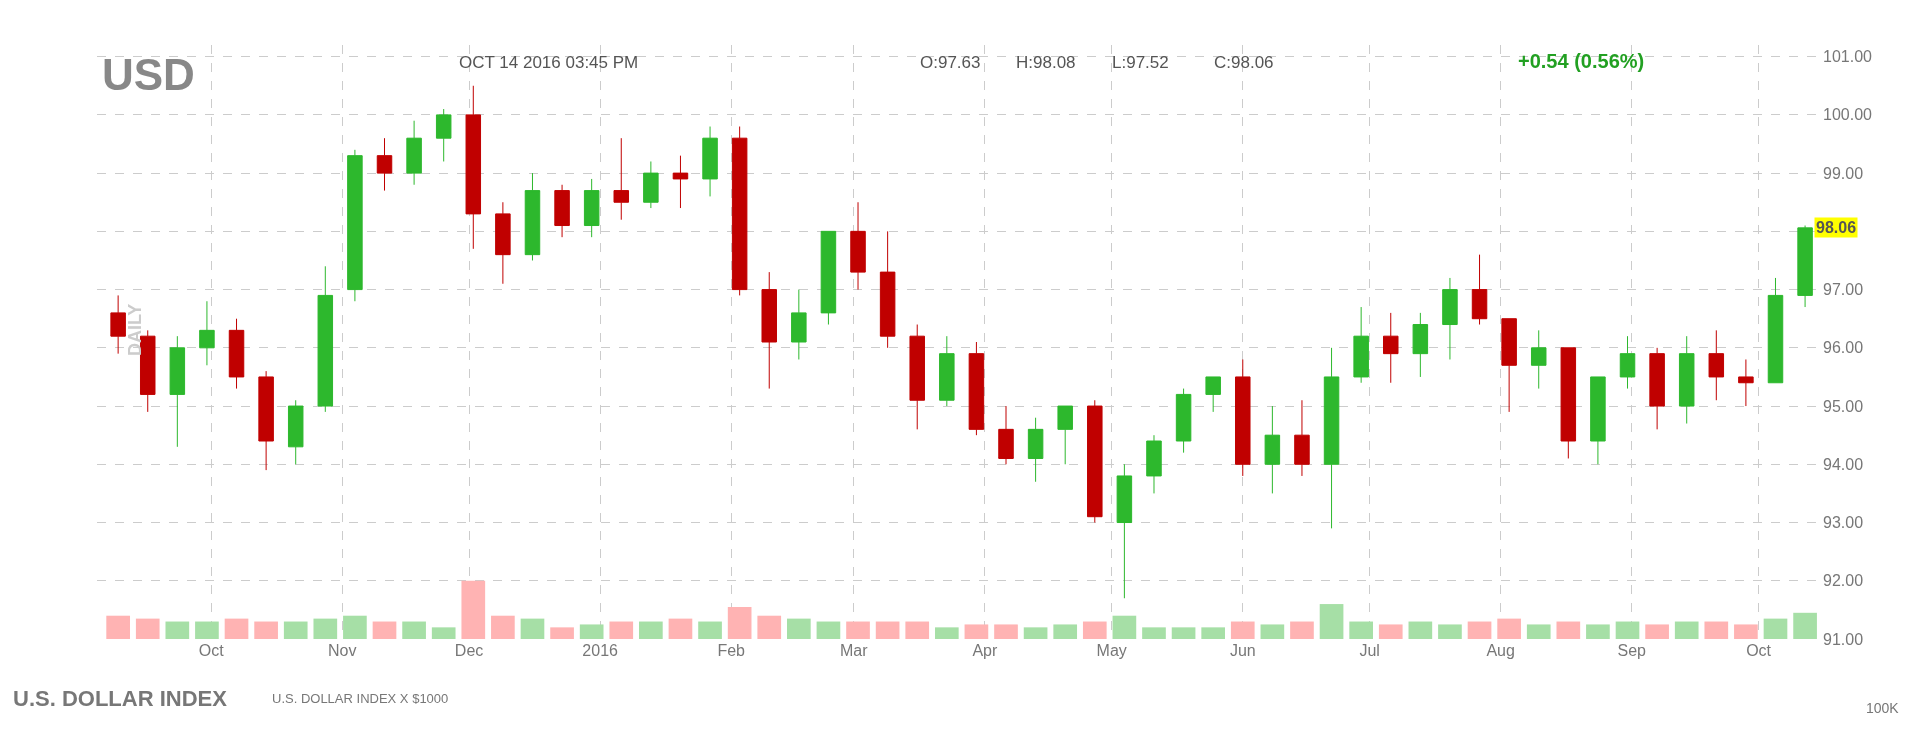  I want to click on x-tick-label: Mar, so click(854, 650).